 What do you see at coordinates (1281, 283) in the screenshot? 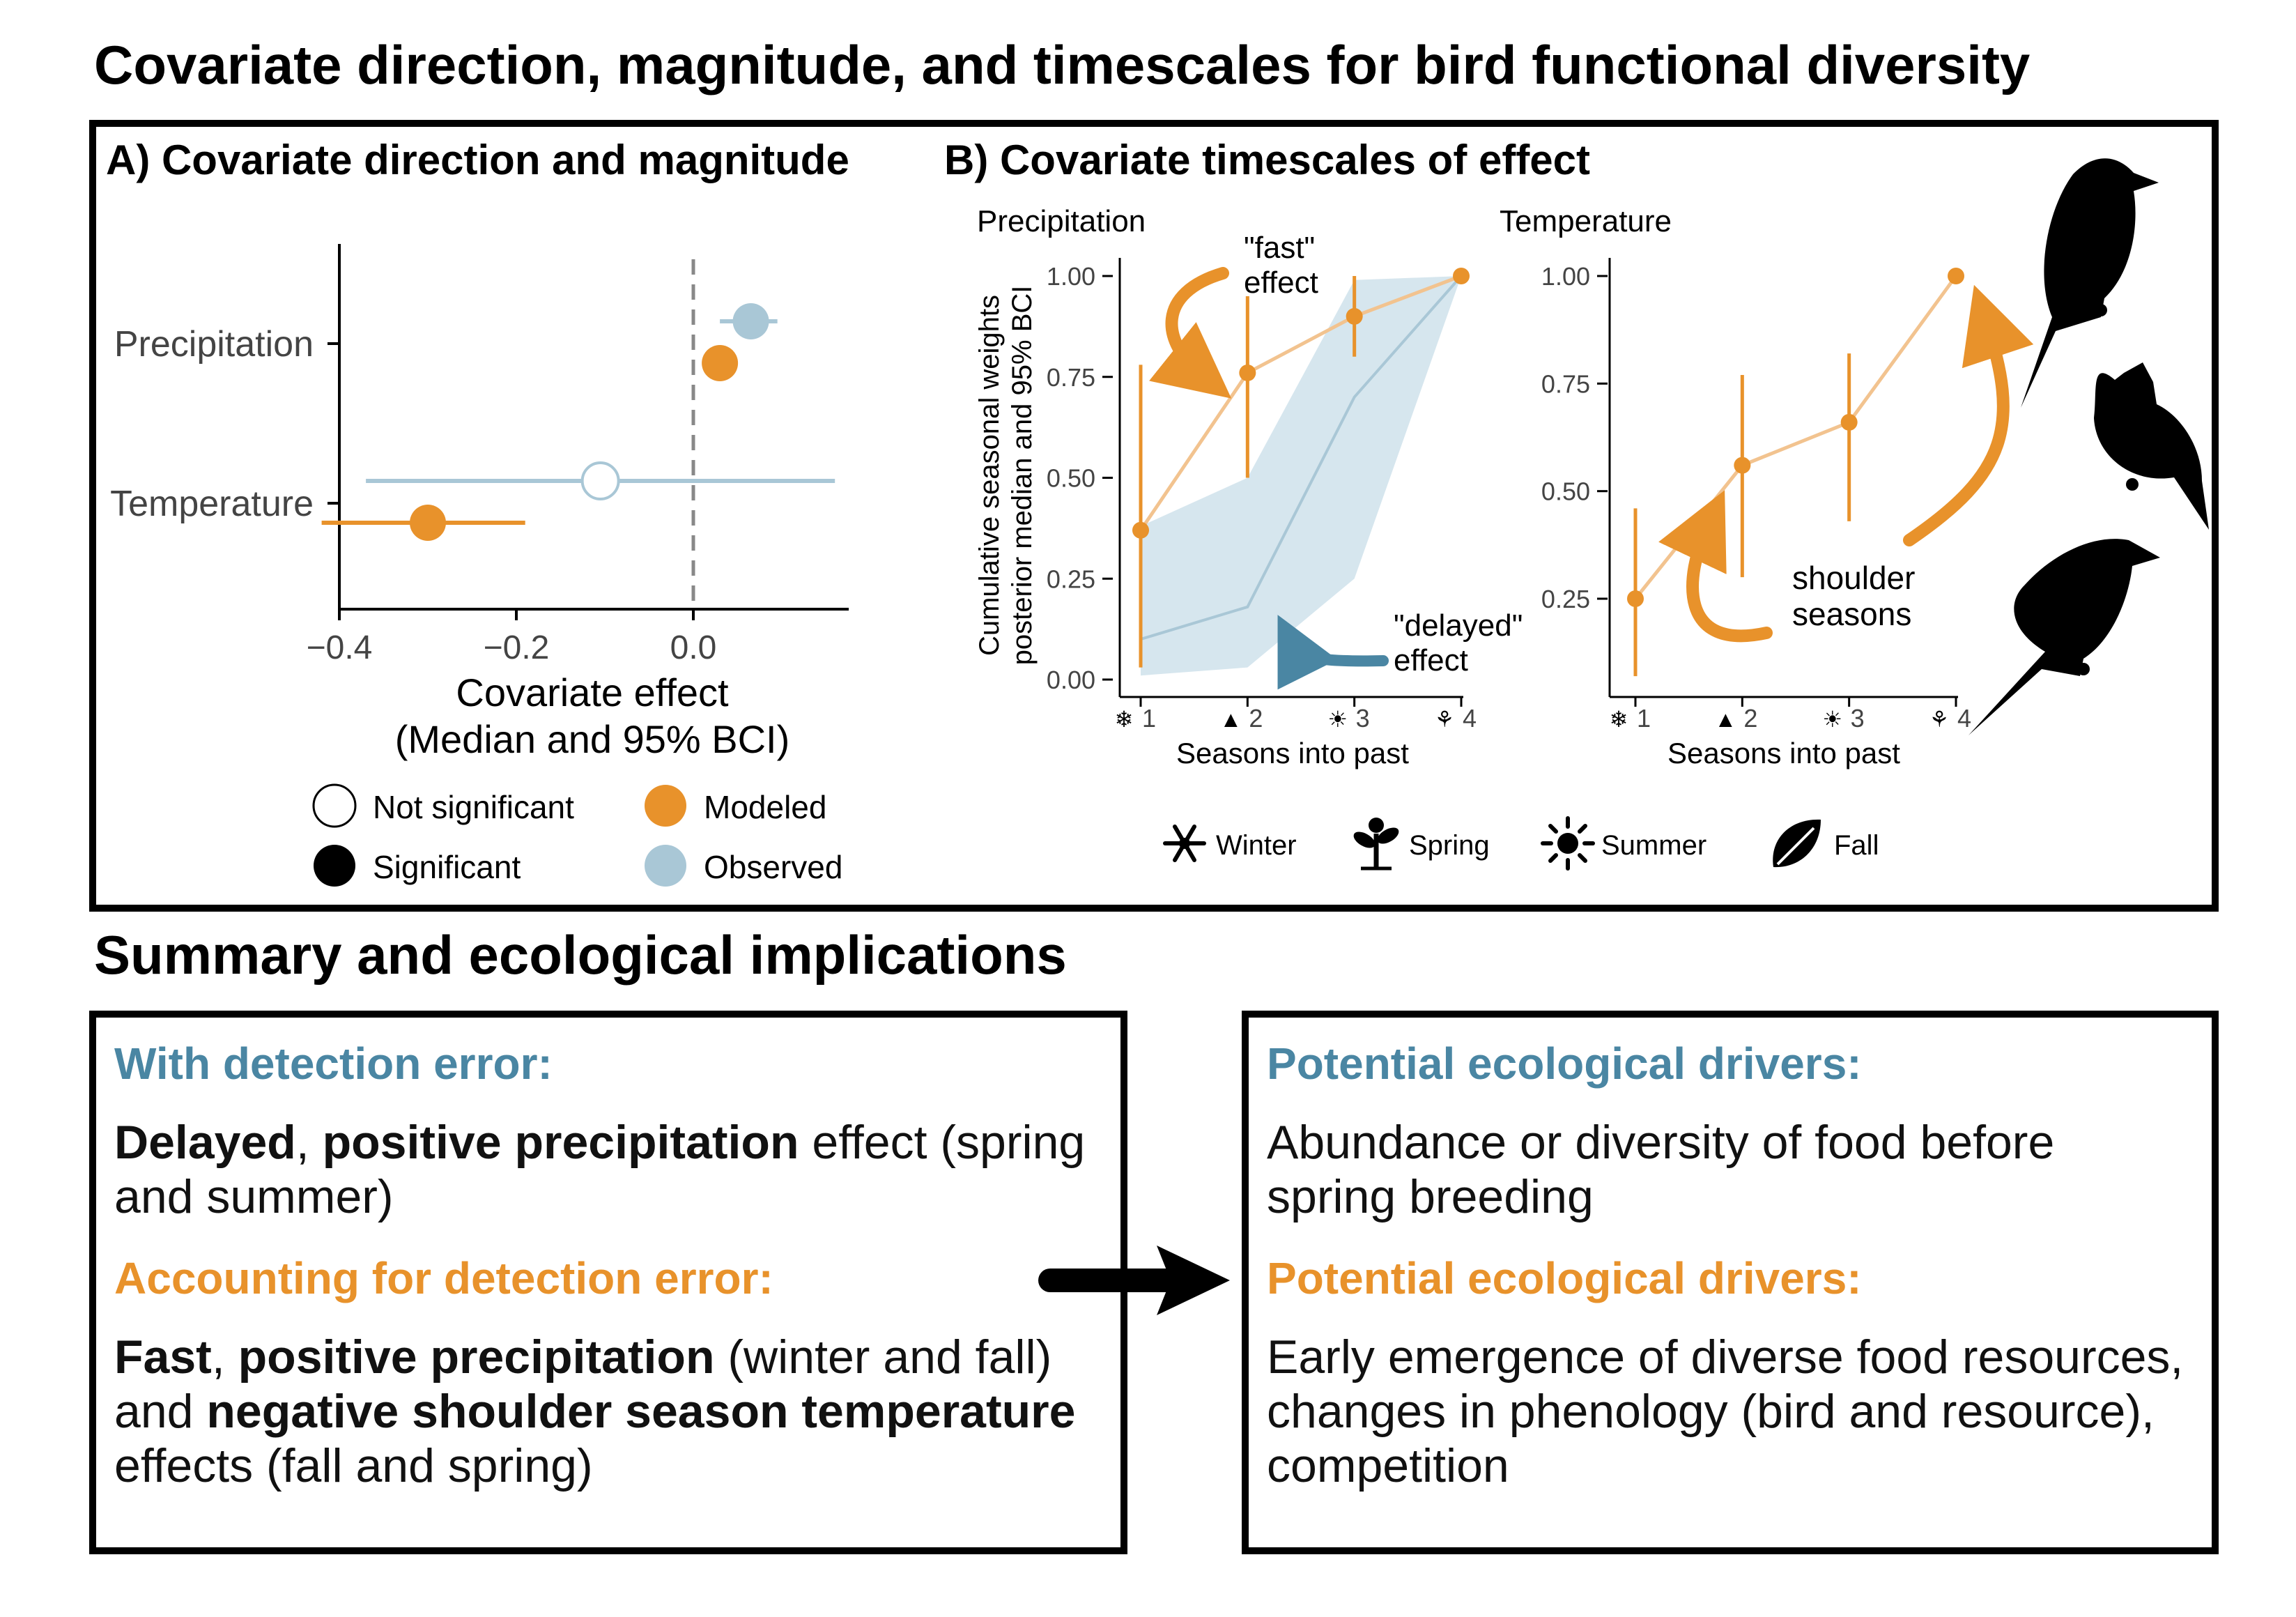
I see `fast-effect-label-line2: effect` at bounding box center [1281, 283].